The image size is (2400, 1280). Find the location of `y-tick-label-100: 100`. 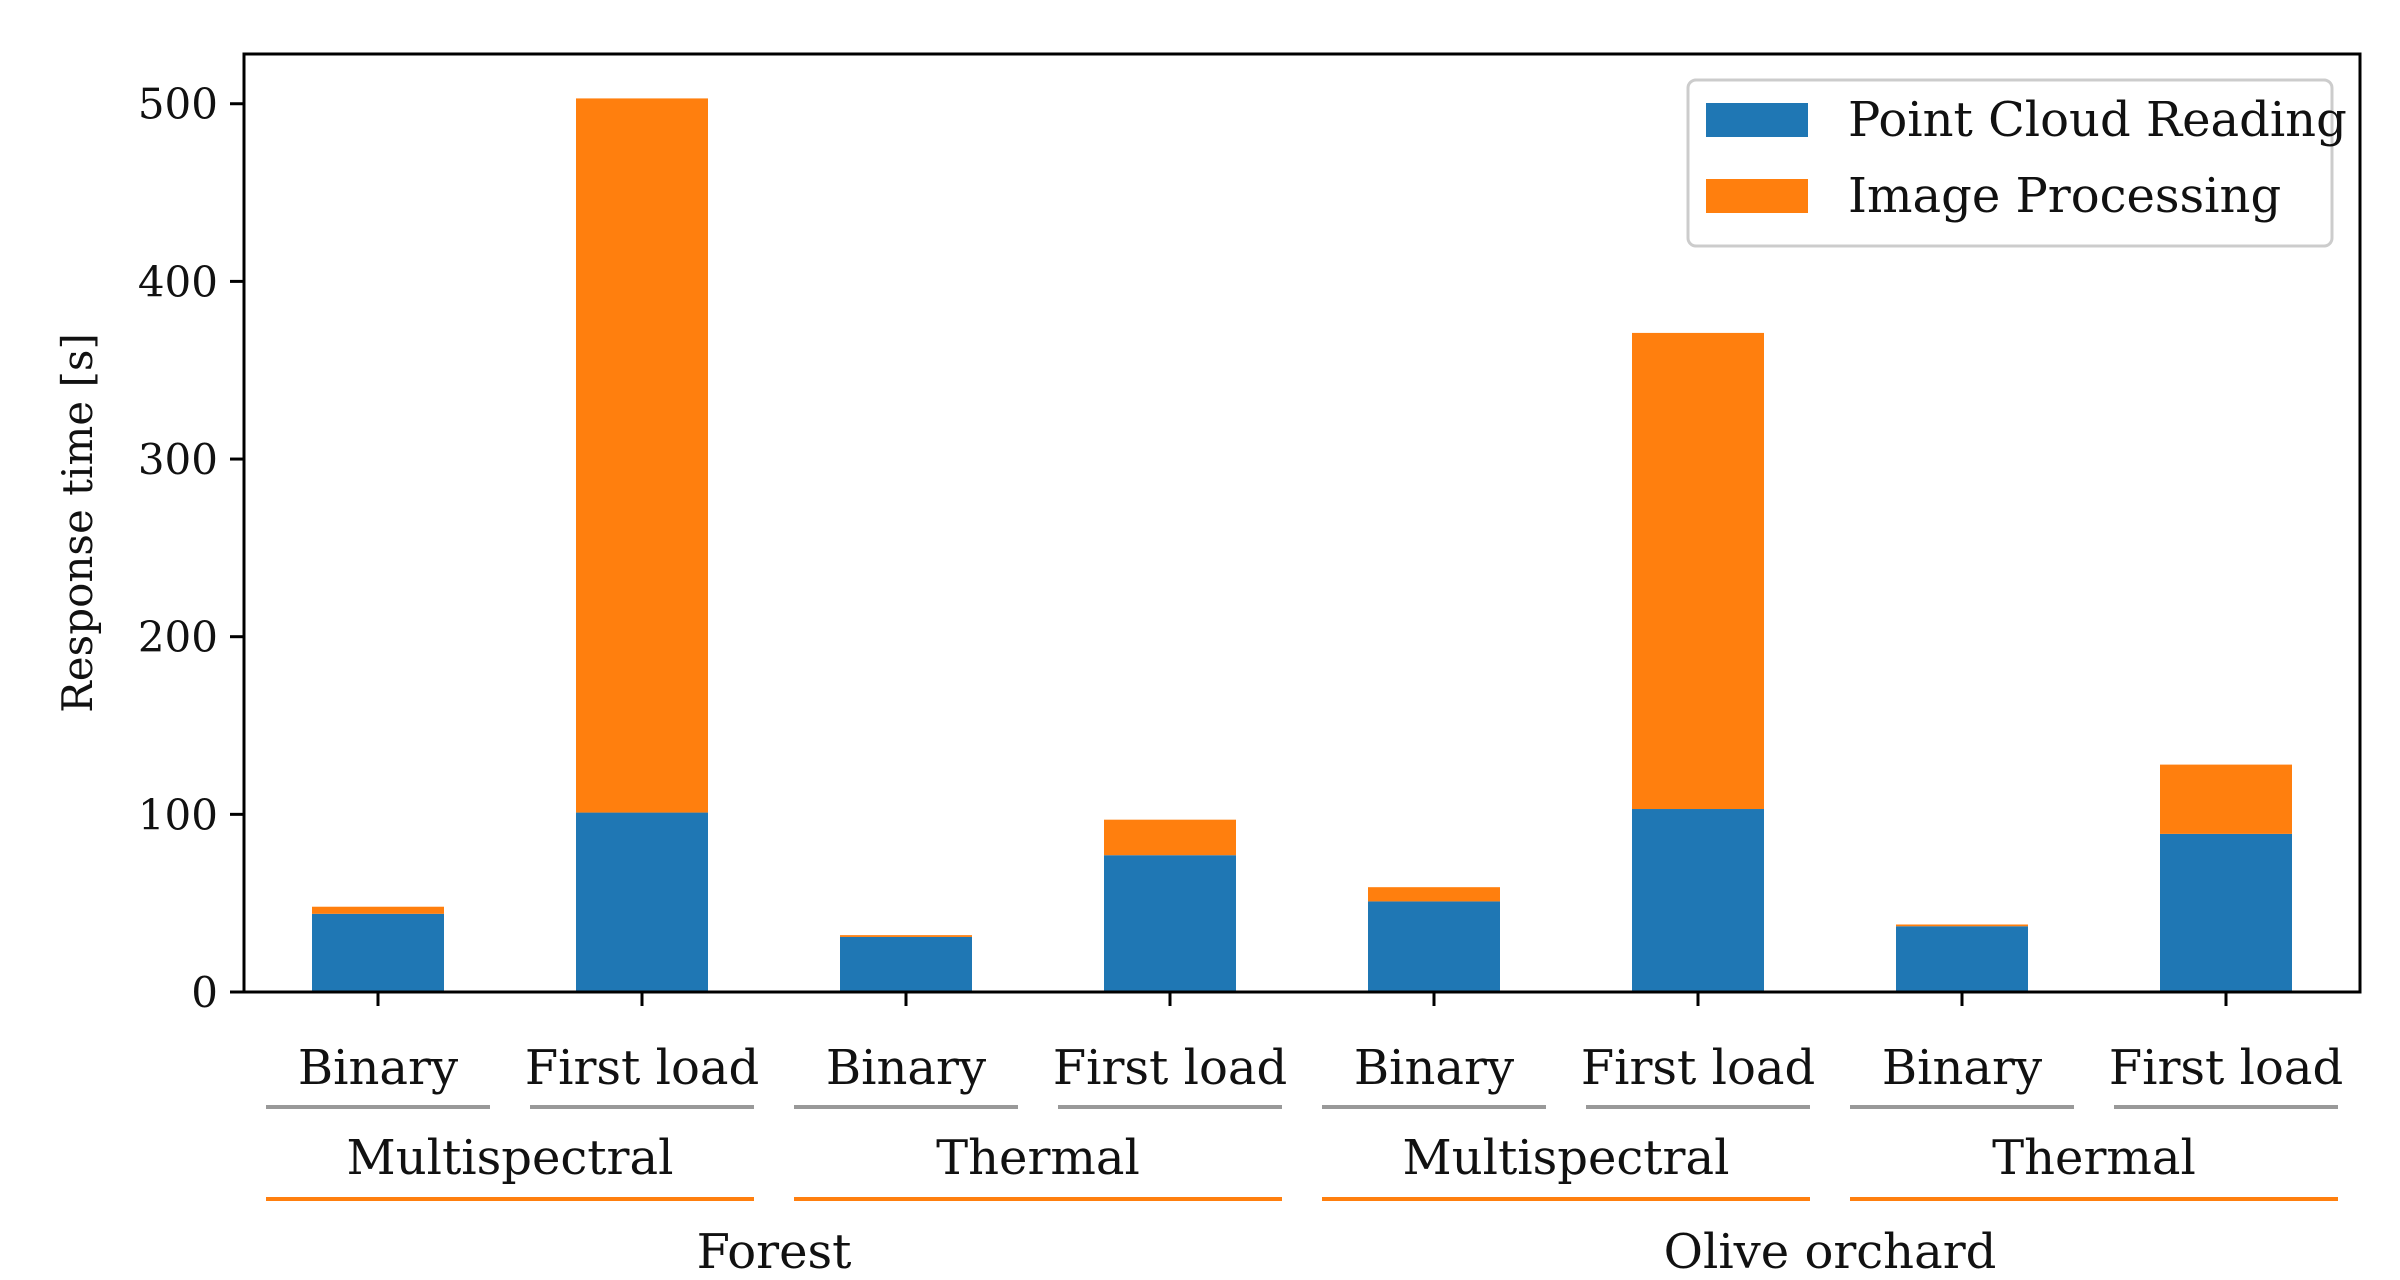

y-tick-label-100: 100 is located at coordinates (178, 814).